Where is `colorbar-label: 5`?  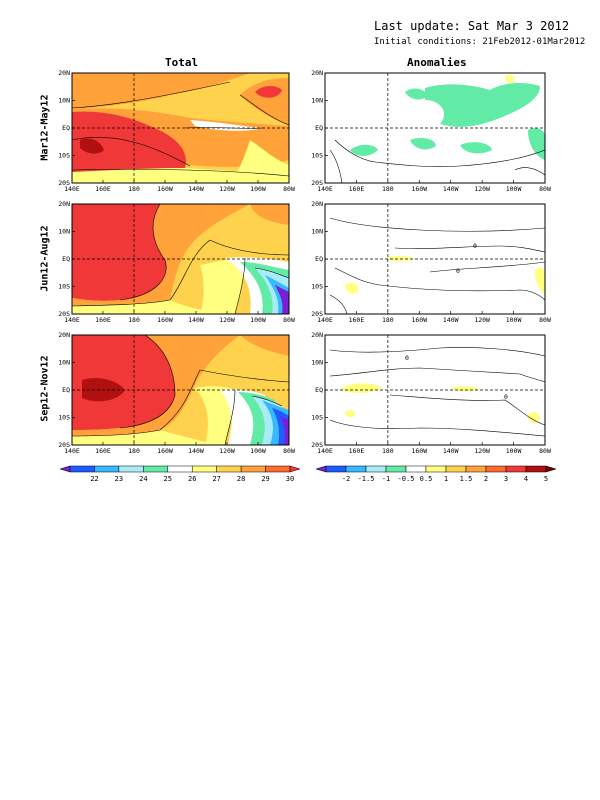 colorbar-label: 5 is located at coordinates (546, 479).